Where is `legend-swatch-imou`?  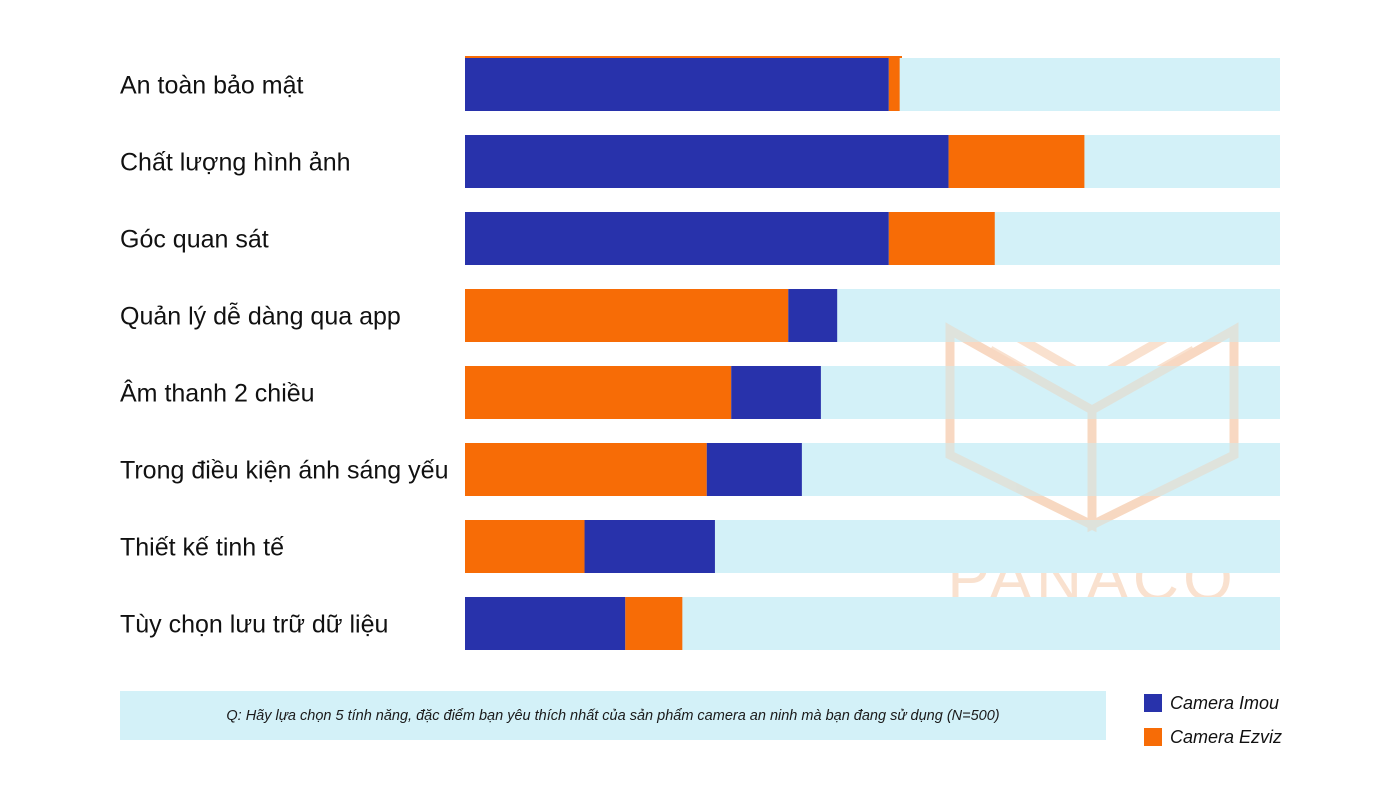 legend-swatch-imou is located at coordinates (1153, 703).